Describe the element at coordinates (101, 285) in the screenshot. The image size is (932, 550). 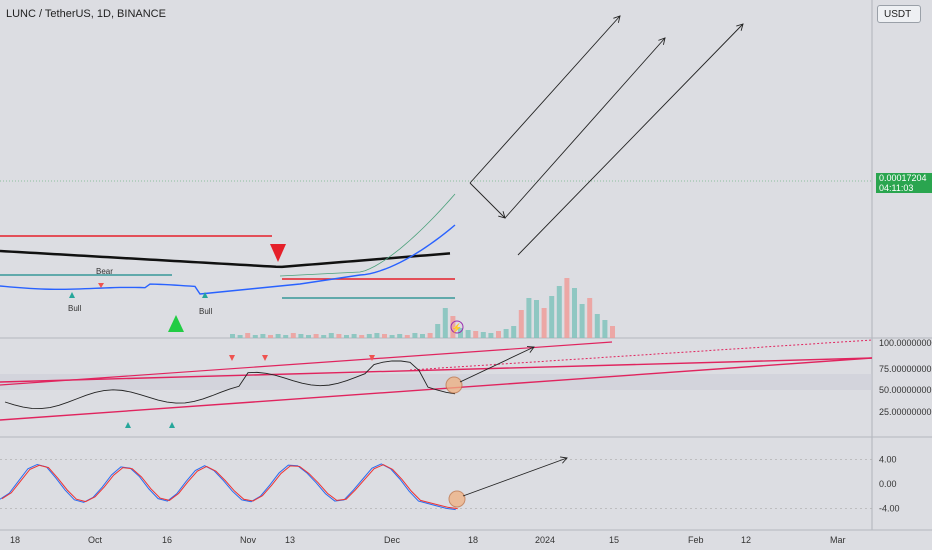
I see `bear-marker` at that location.